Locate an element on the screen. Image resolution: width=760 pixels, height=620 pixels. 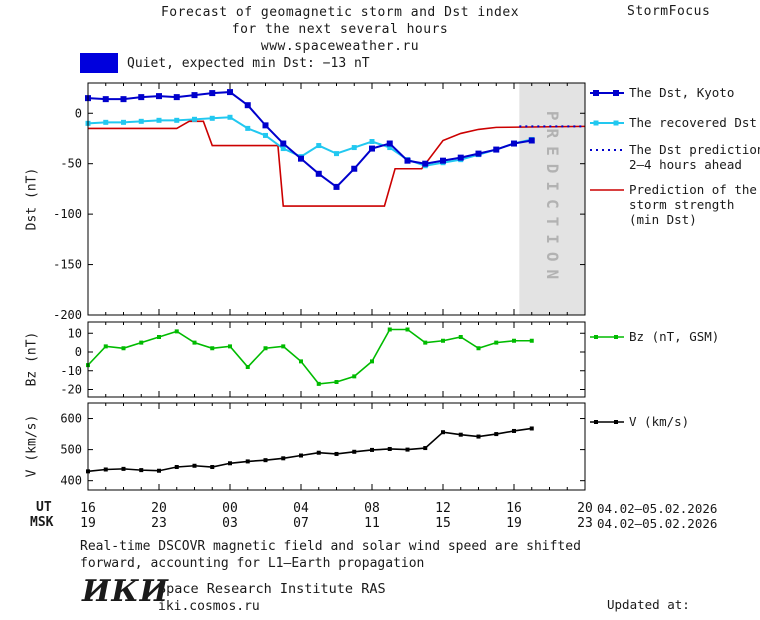
svg-text: 03 is located at coordinates (230, 523).